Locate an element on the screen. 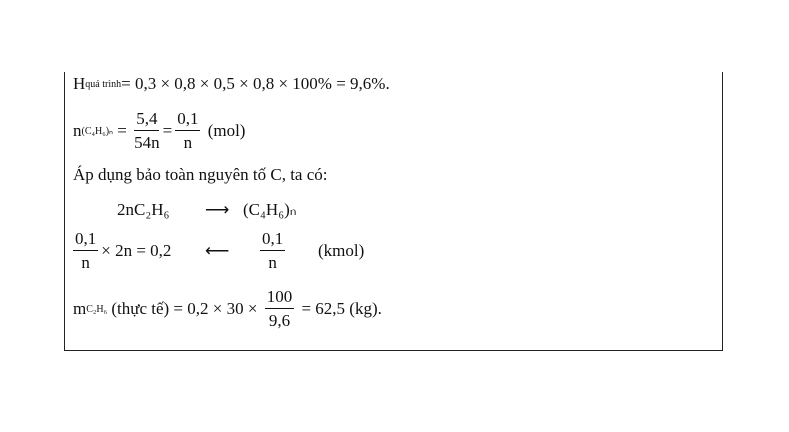 The width and height of the screenshot is (789, 432). reaction-line: 2nC₂H₆ ⟶ (C₄H₆)ₙ is located at coordinates (207, 210).